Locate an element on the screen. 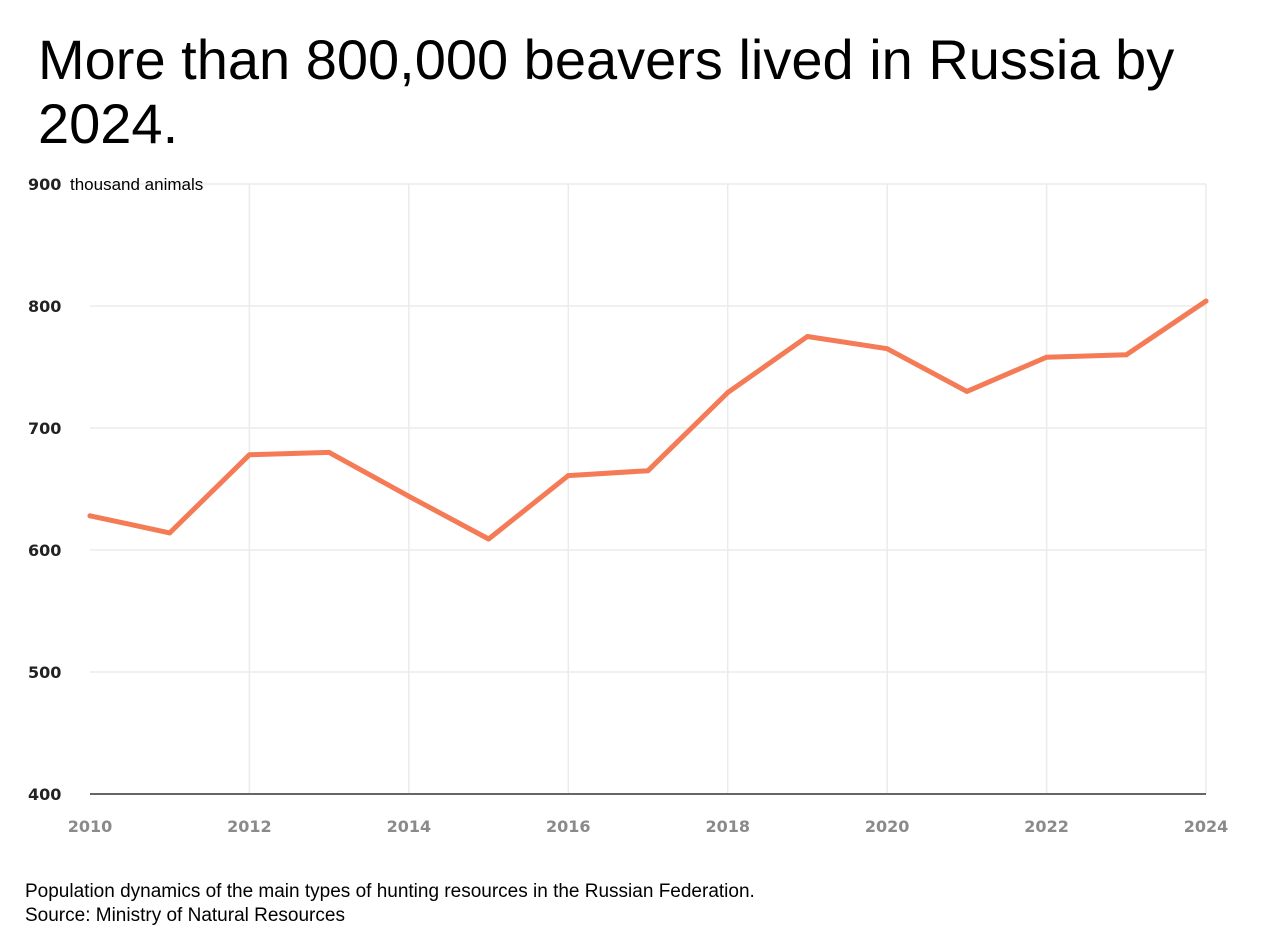  data-point-2021 is located at coordinates (967, 391).